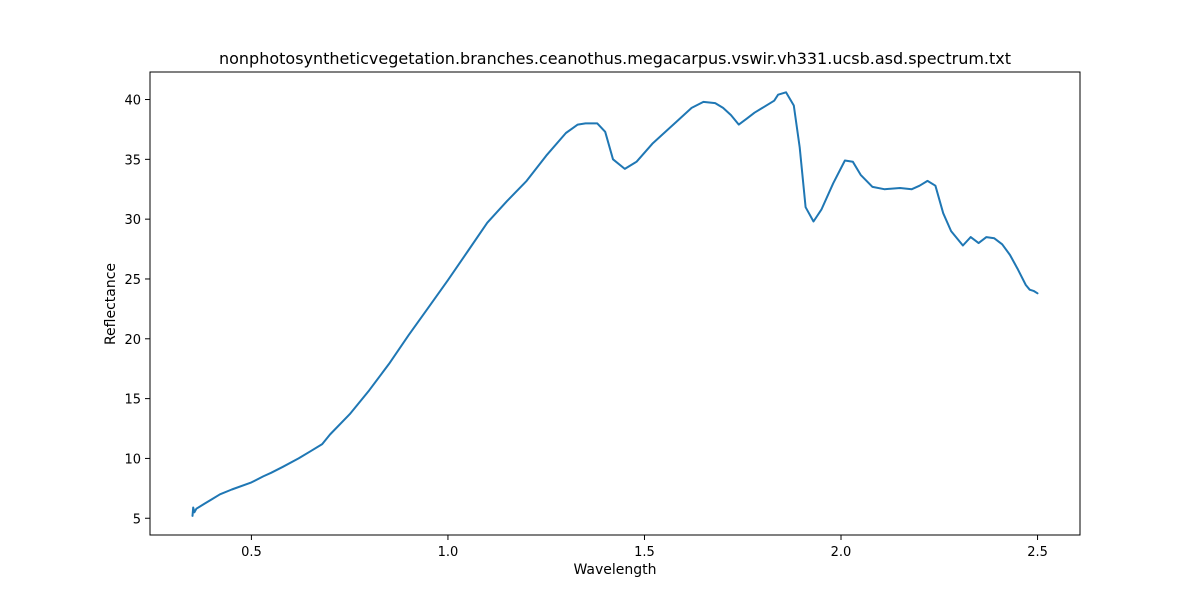 Image resolution: width=1200 pixels, height=600 pixels. What do you see at coordinates (137, 310) in the screenshot?
I see `y-axis-ticks: 5 10 15 20 25 30 35 40` at bounding box center [137, 310].